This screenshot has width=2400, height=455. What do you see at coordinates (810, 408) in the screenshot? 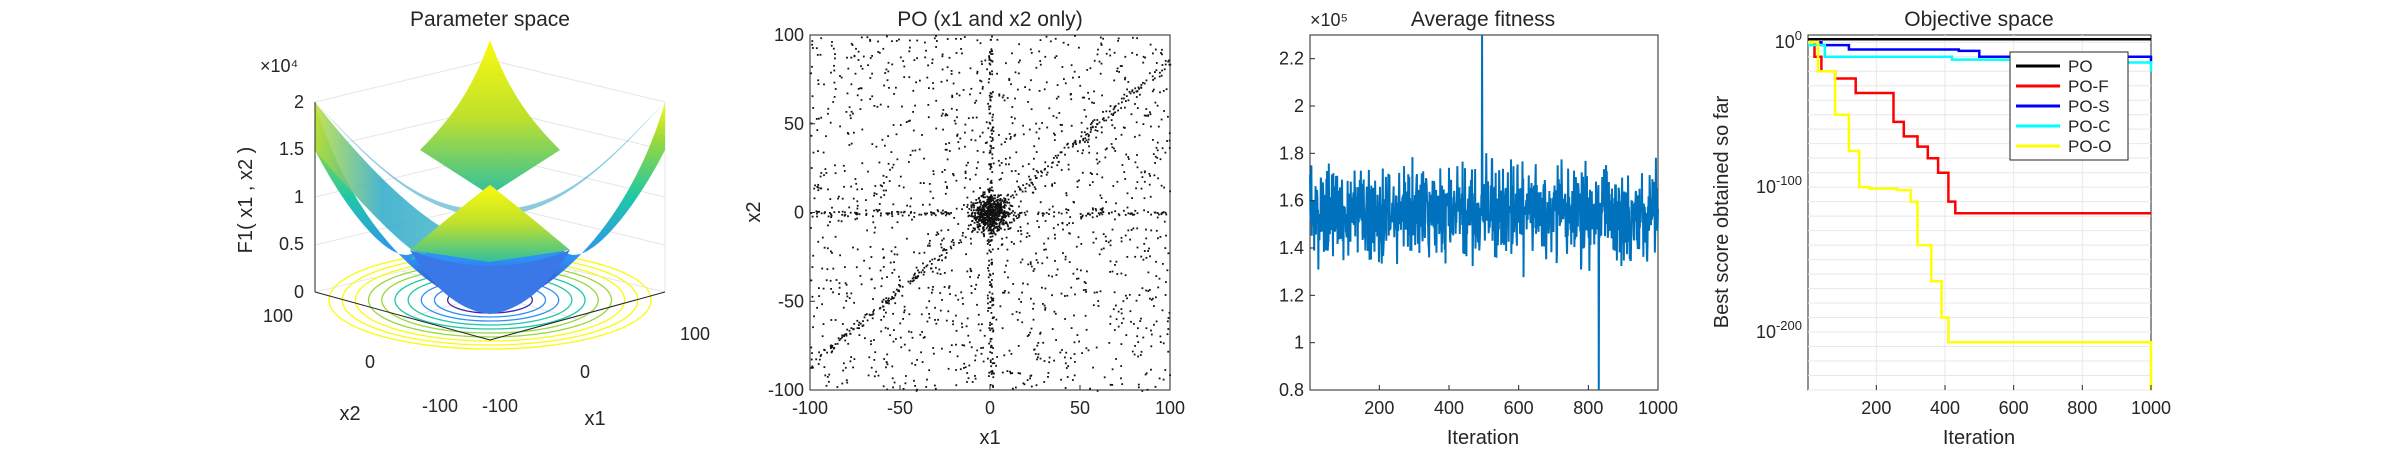
I see `x-tick-label: -100` at bounding box center [810, 408].